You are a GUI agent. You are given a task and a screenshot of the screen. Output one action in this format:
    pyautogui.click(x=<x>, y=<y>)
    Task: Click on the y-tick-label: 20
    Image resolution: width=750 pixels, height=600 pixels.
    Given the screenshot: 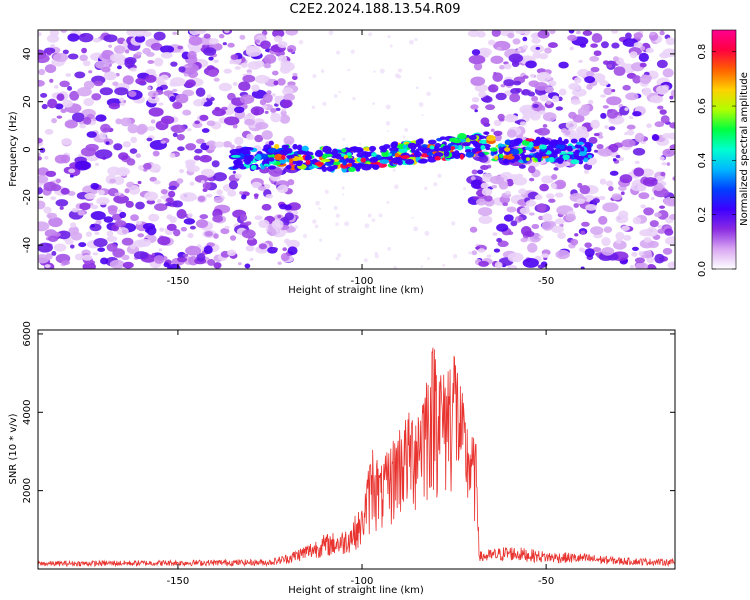 What is the action you would take?
    pyautogui.click(x=27, y=101)
    